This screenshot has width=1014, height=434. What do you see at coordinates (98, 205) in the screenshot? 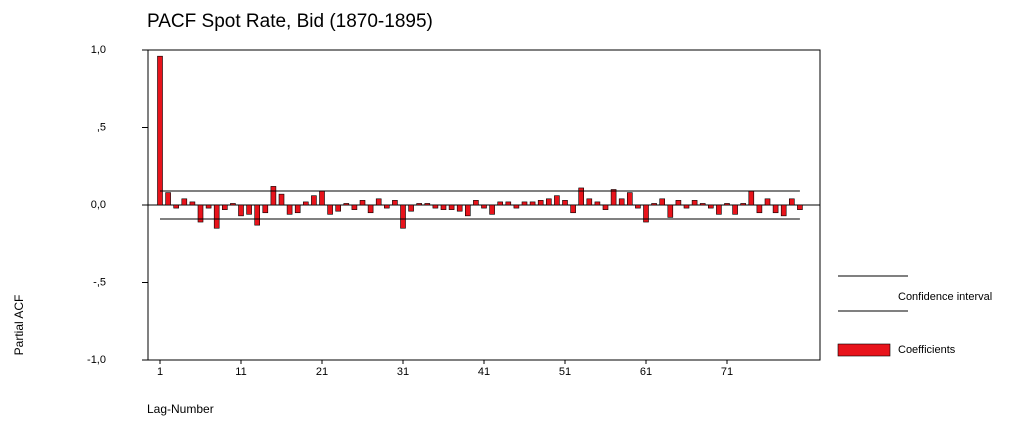
I see `y-tick-label: 0,0` at bounding box center [98, 205].